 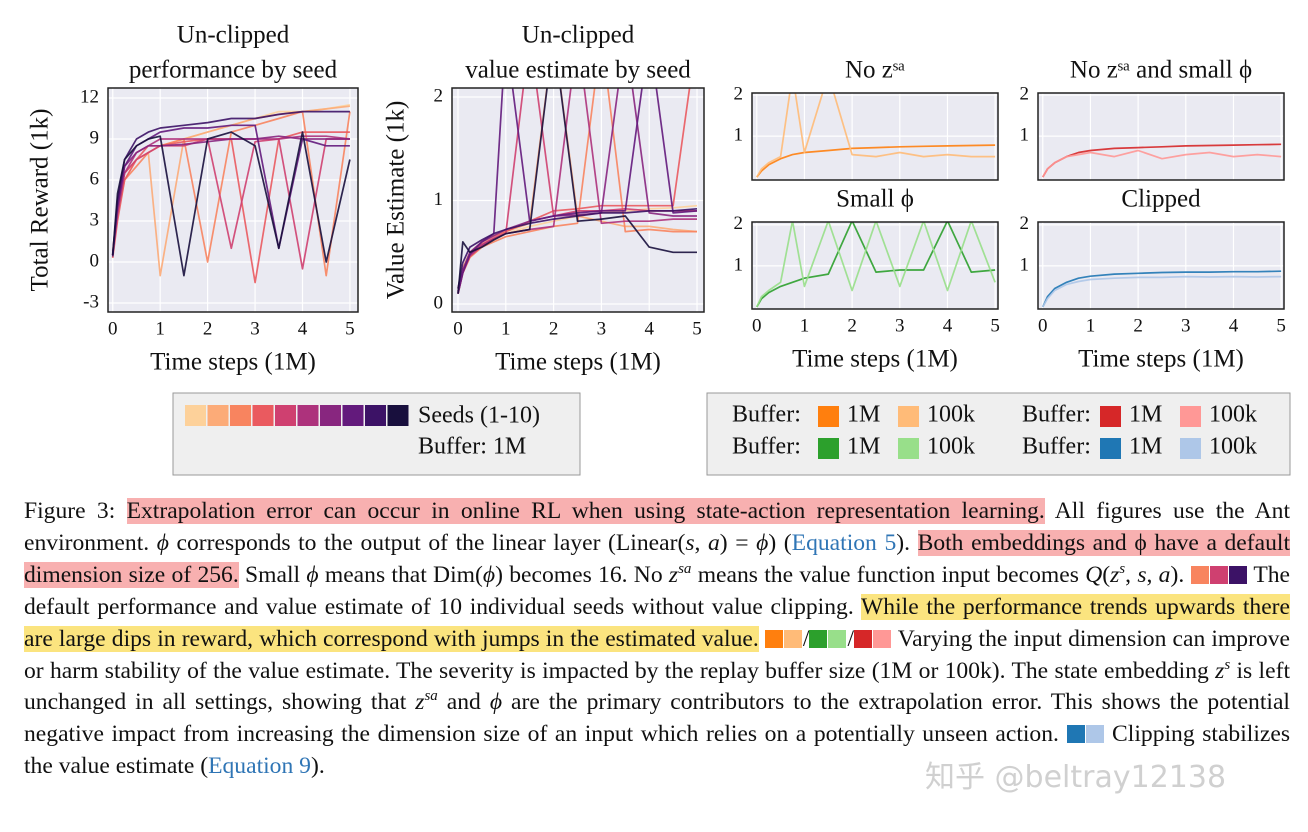 I want to click on caption-text: a, so click(x=1164, y=574).